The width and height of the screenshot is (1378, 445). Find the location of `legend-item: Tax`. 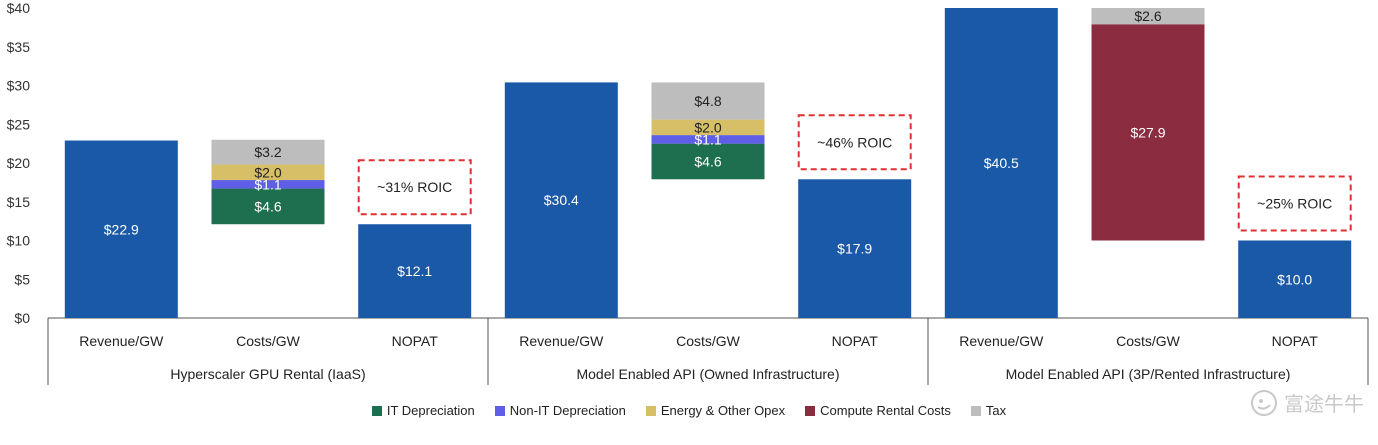

legend-item: Tax is located at coordinates (988, 410).